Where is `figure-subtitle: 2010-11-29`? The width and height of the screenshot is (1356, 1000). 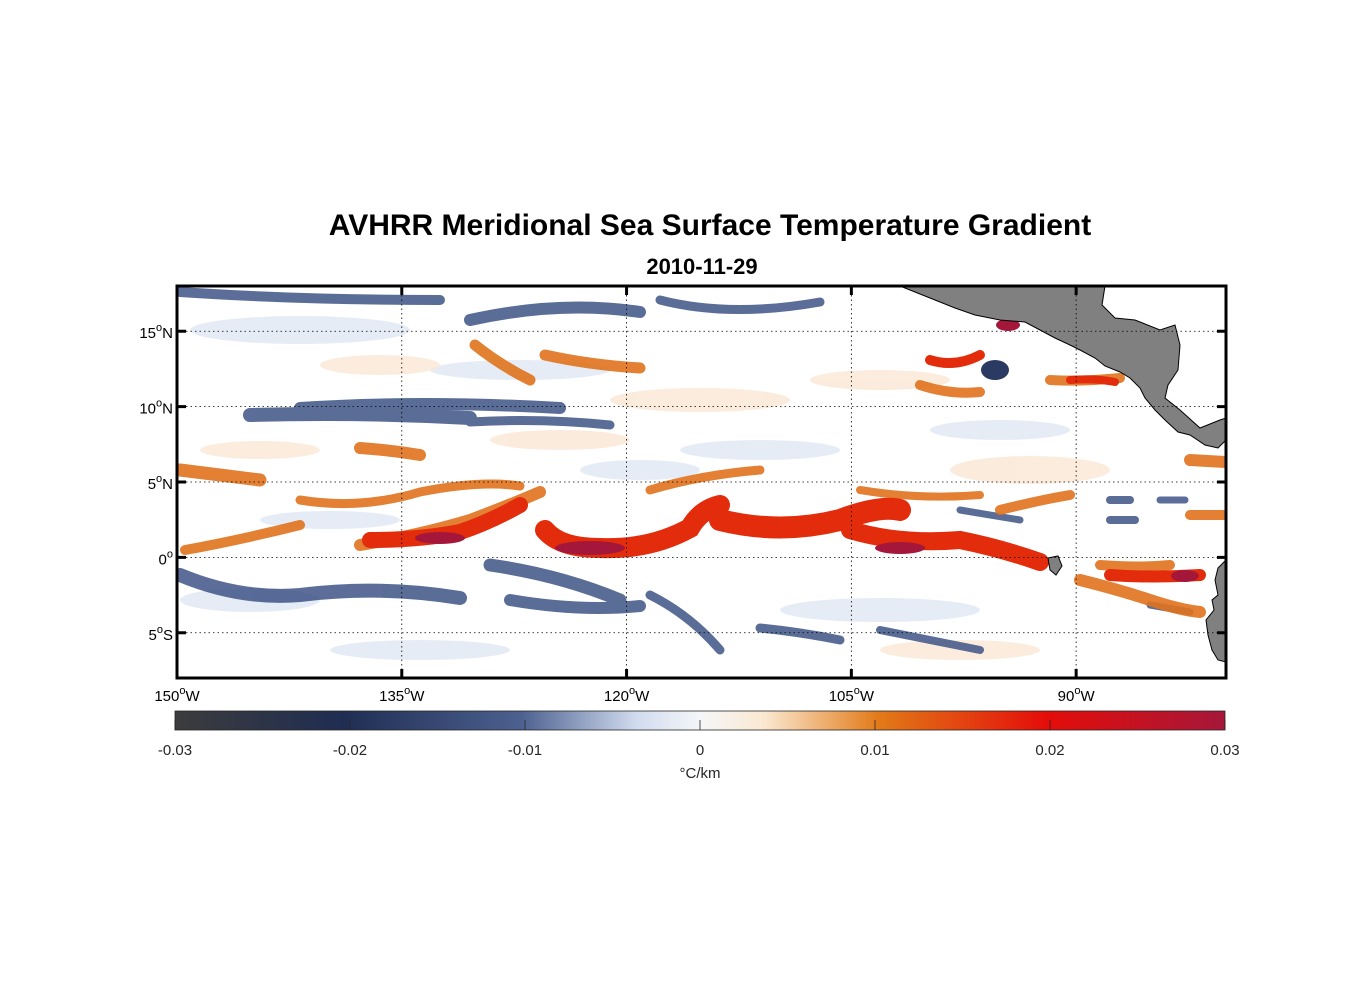 figure-subtitle: 2010-11-29 is located at coordinates (701, 266).